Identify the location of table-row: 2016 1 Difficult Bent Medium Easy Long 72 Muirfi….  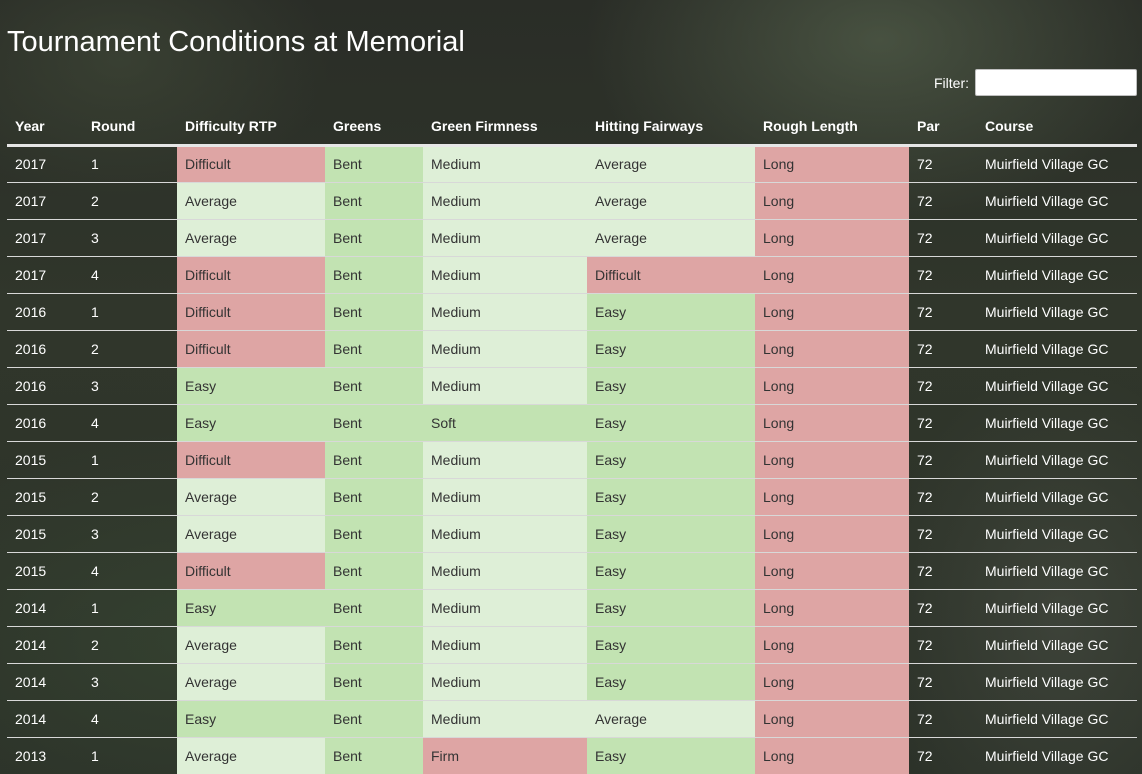
(572, 312).